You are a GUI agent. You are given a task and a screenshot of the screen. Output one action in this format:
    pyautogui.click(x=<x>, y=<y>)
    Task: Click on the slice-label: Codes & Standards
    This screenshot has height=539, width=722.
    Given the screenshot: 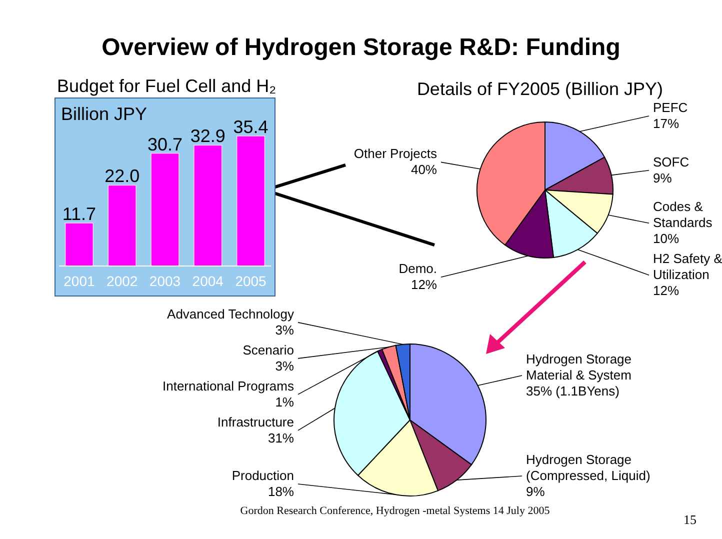 What is the action you would take?
    pyautogui.click(x=683, y=214)
    